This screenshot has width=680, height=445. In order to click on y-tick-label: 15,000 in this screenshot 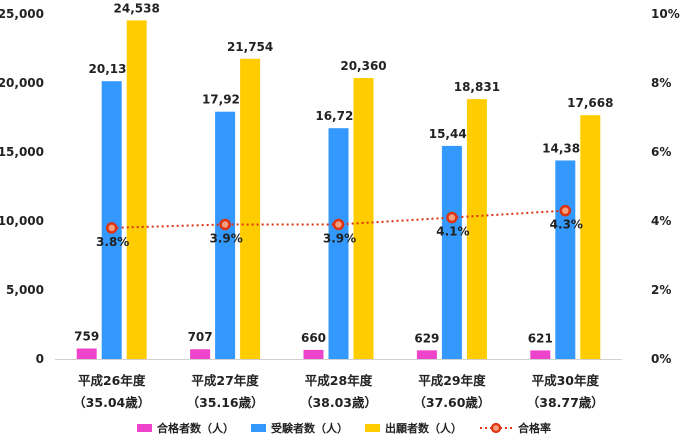, I will do `click(22, 152)`.